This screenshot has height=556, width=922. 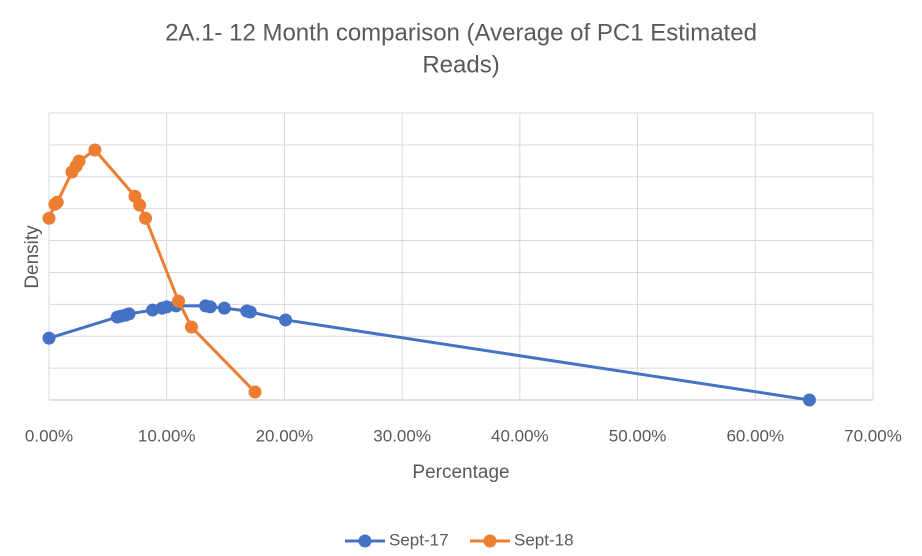 I want to click on x-tick-label: 40.00%, so click(x=520, y=435).